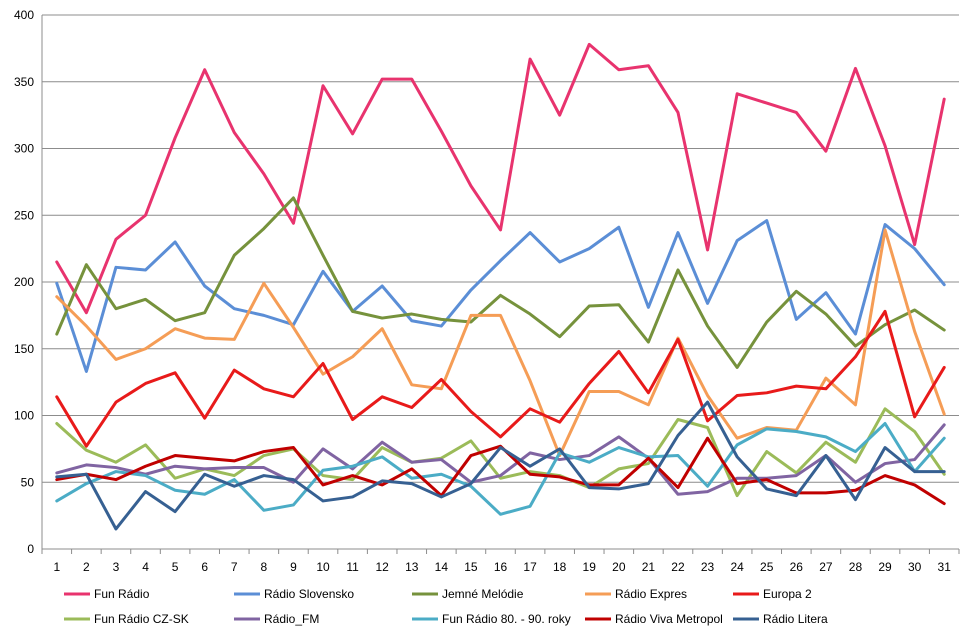  I want to click on x-tick-label: 31, so click(945, 567).